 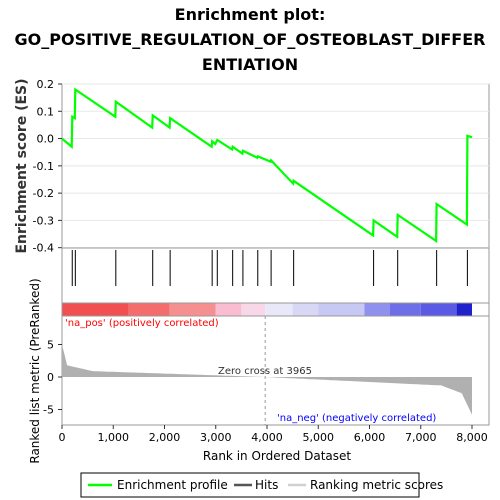 What do you see at coordinates (172, 485) in the screenshot?
I see `legend-enrichment-label: Enrichment profile` at bounding box center [172, 485].